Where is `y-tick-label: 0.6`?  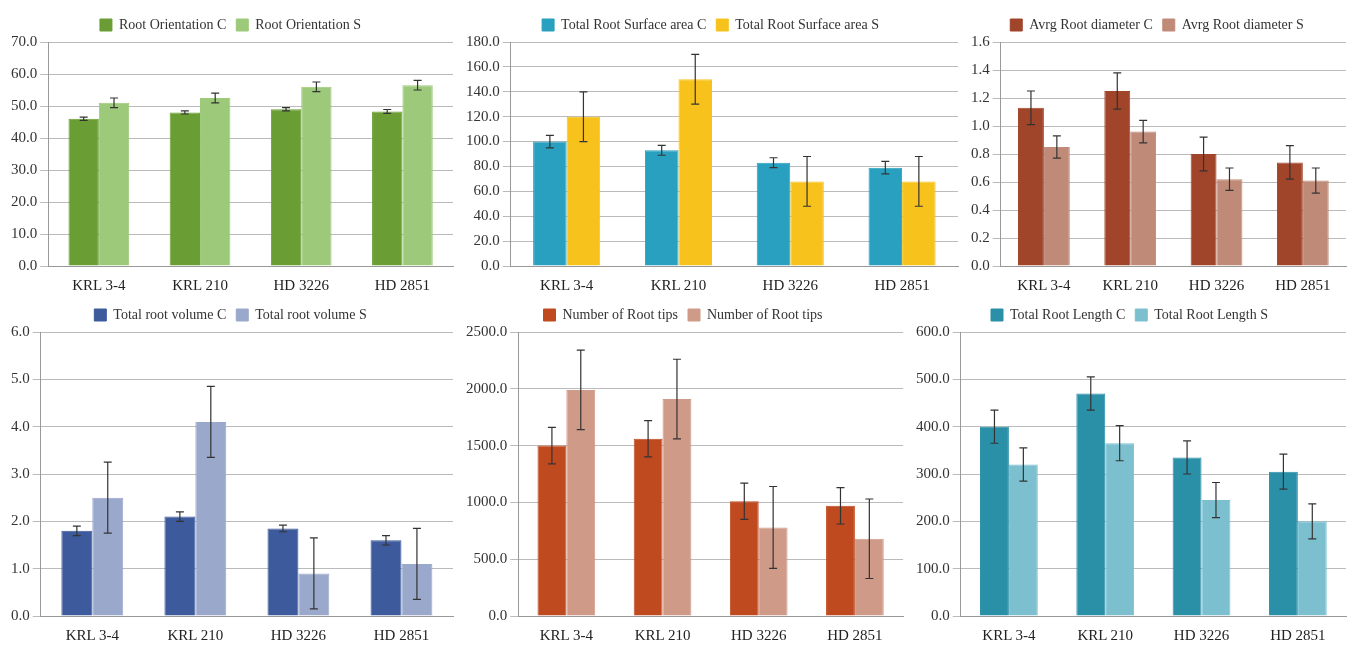
y-tick-label: 0.6 is located at coordinates (981, 180).